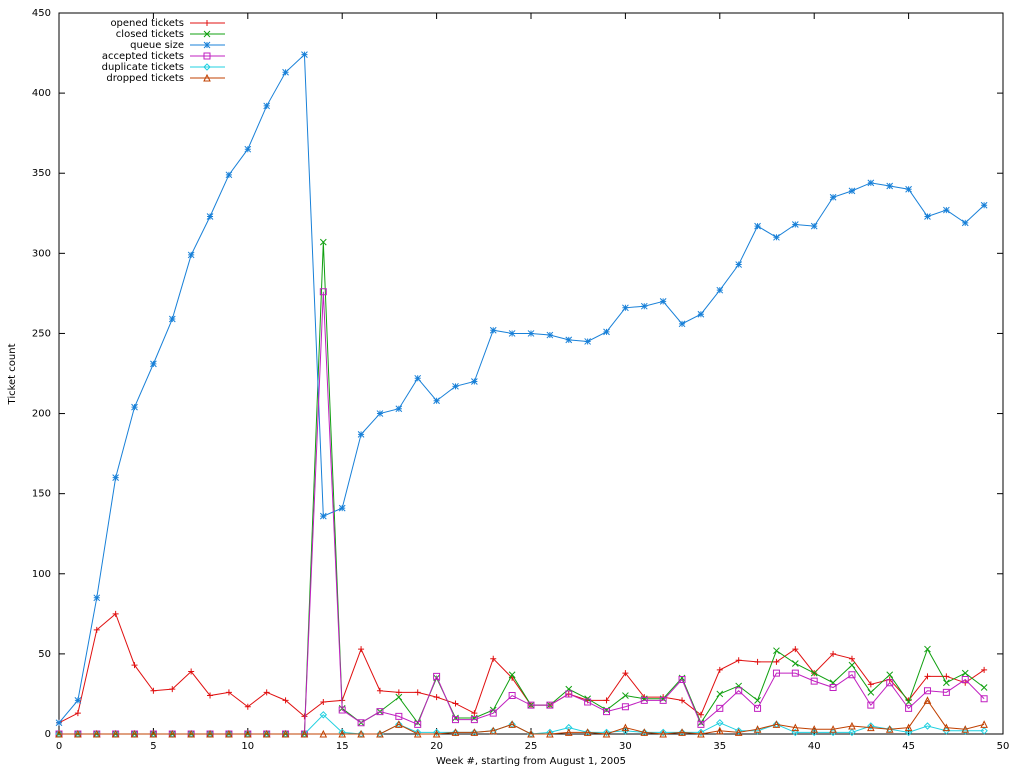  What do you see at coordinates (625, 746) in the screenshot?
I see `x-tick-label: 30` at bounding box center [625, 746].